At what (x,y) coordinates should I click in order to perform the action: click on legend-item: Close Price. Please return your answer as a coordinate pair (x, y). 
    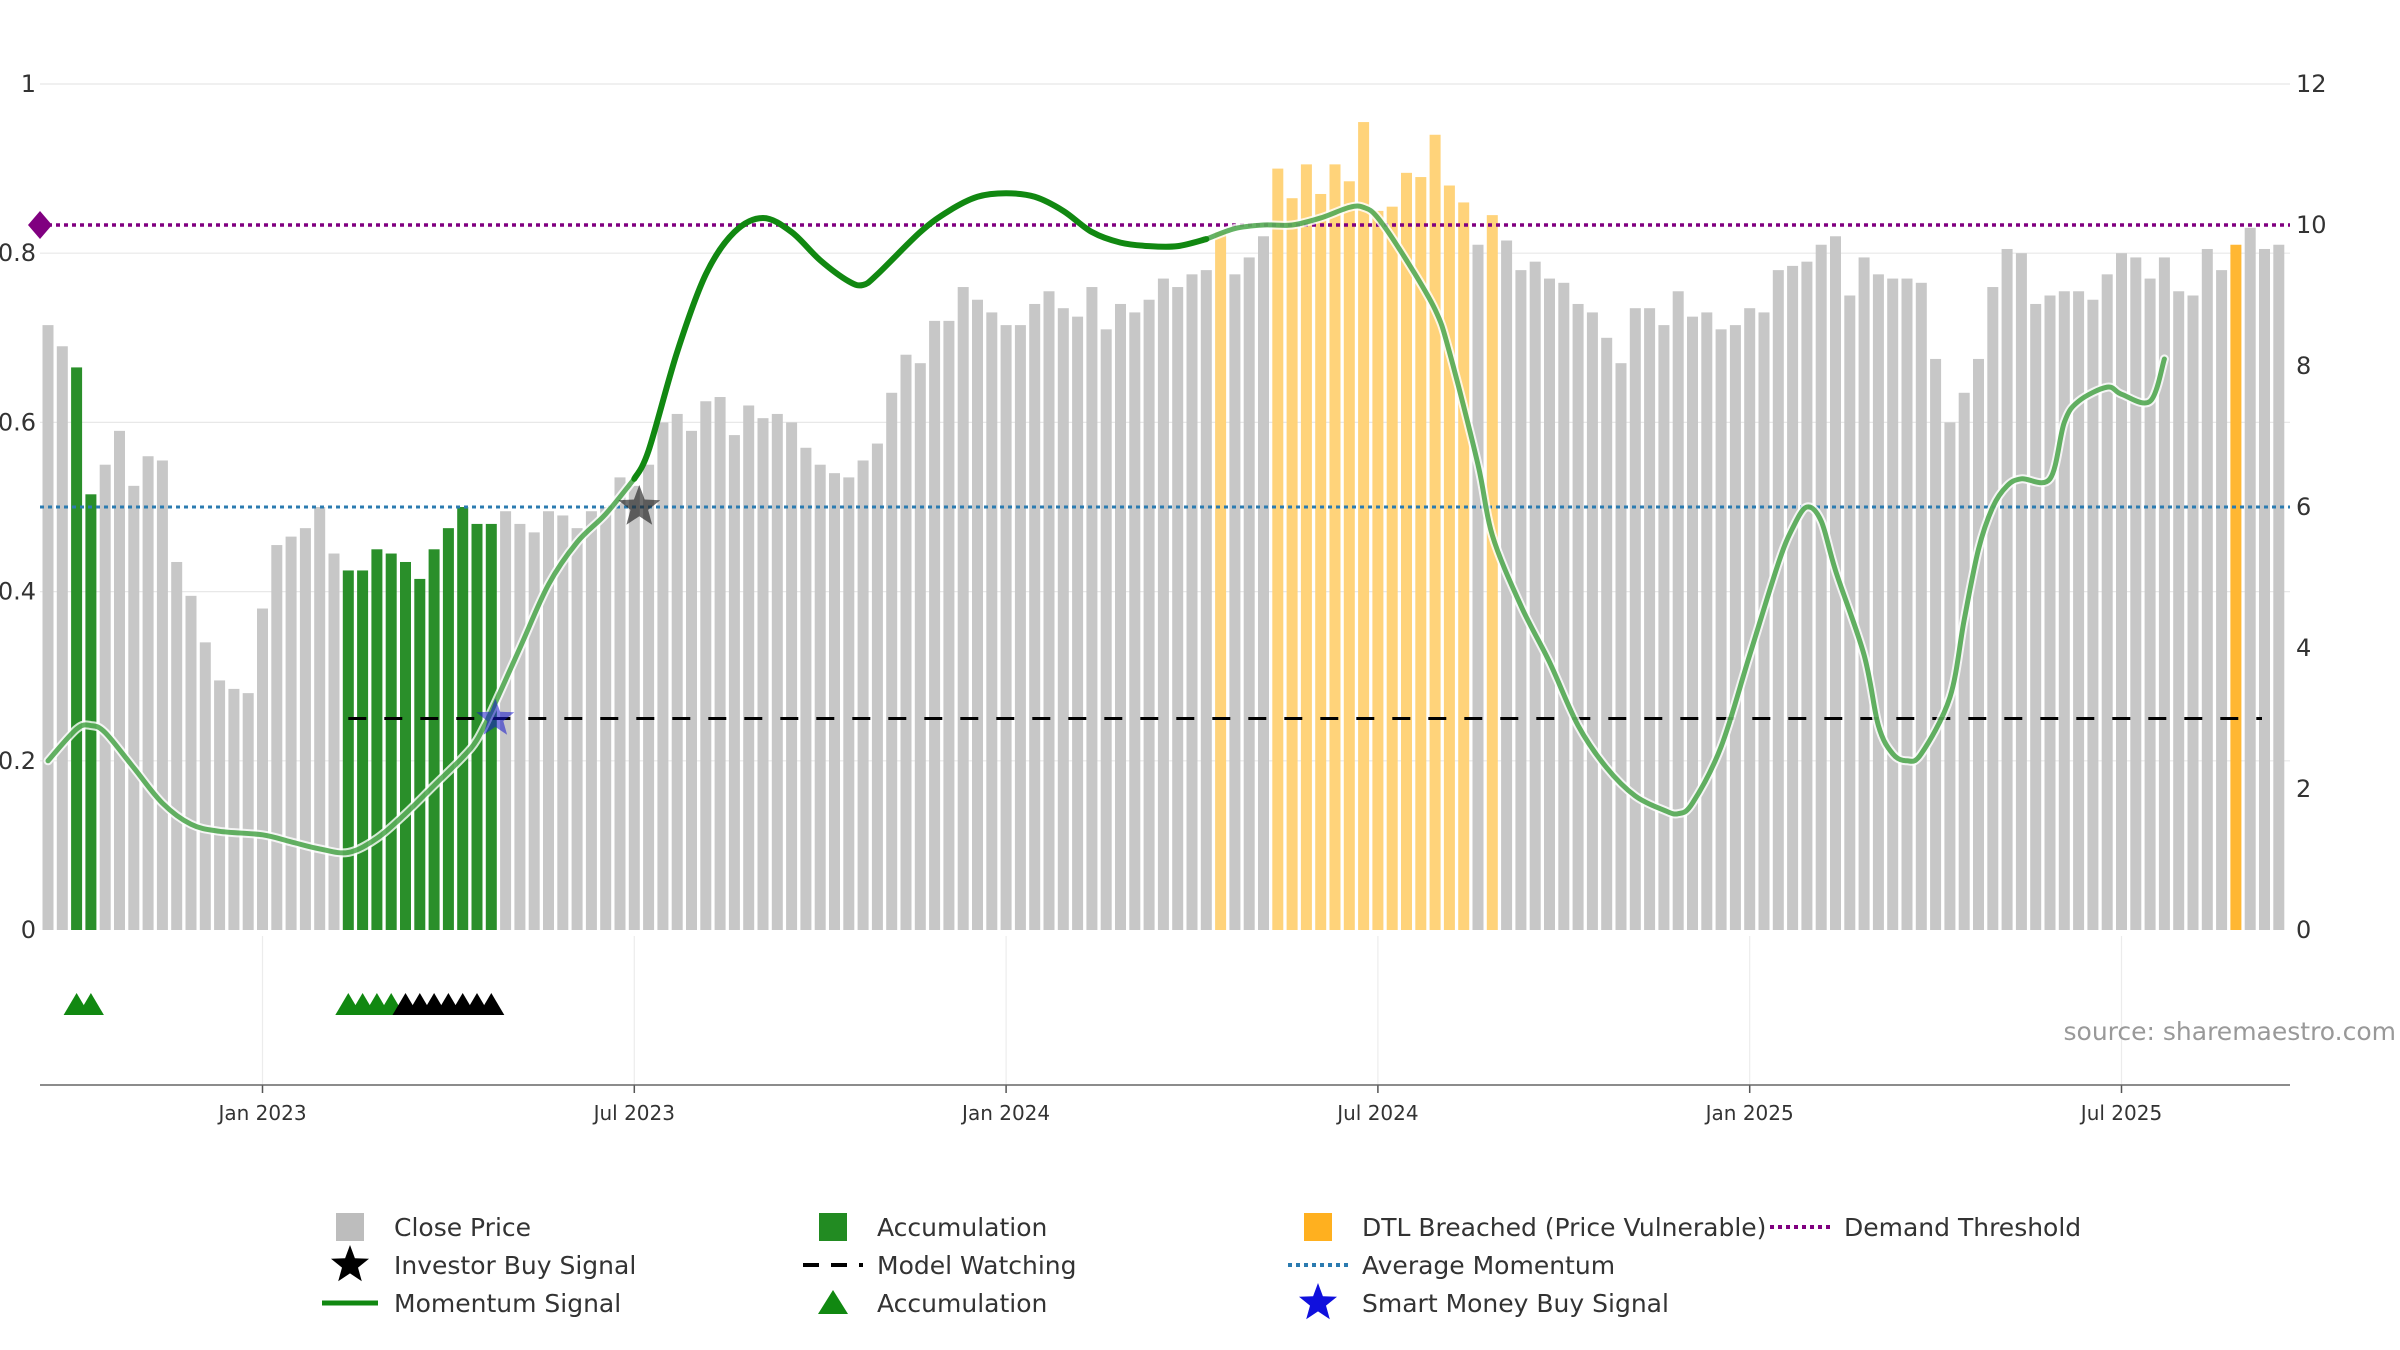
    Looking at the image, I should click on (433, 1227).